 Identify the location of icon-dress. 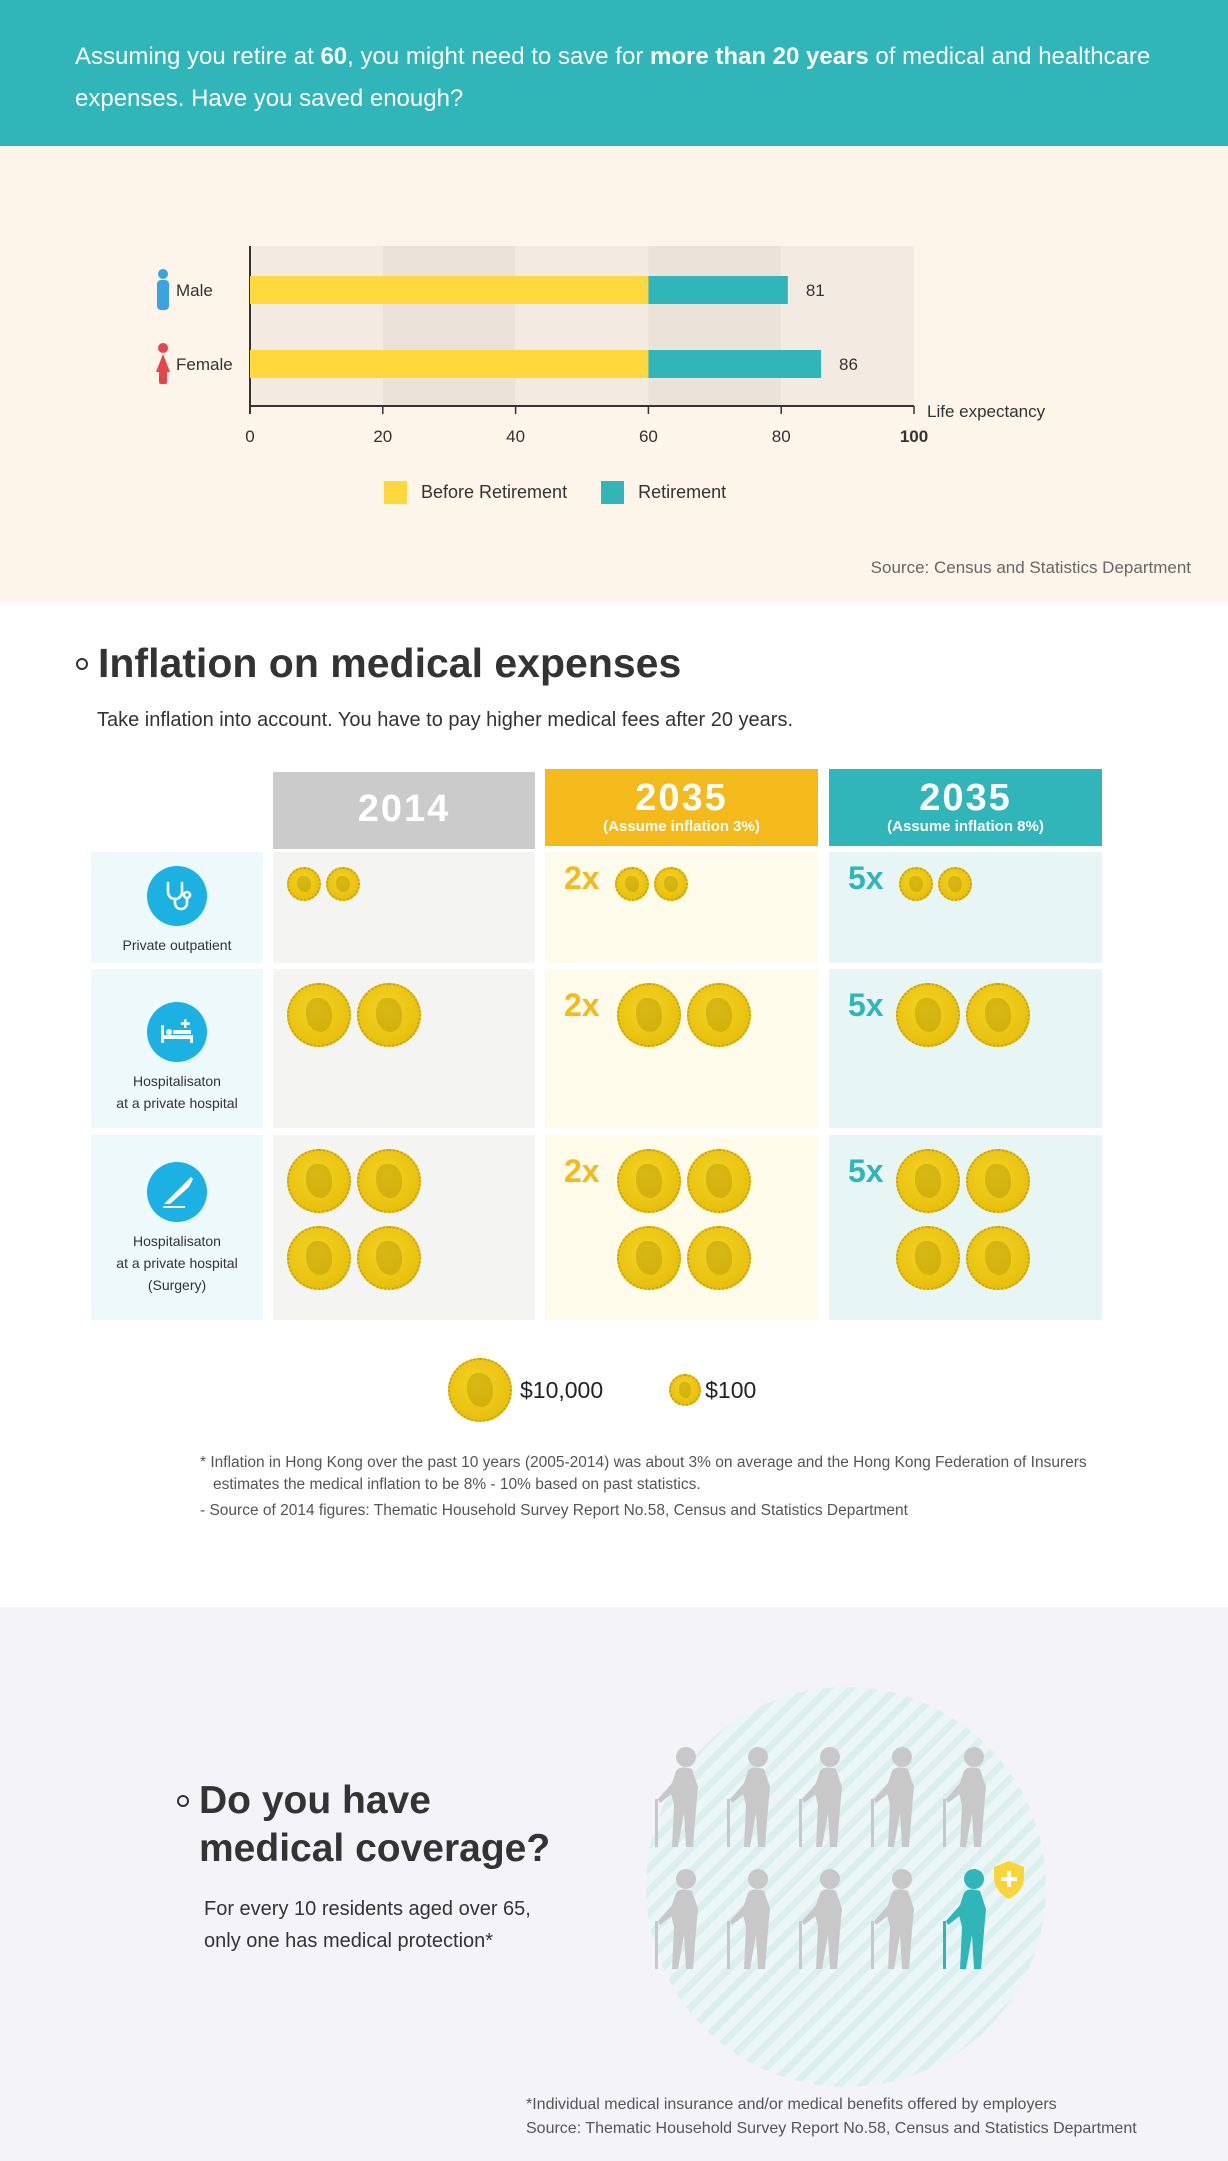
(163, 363).